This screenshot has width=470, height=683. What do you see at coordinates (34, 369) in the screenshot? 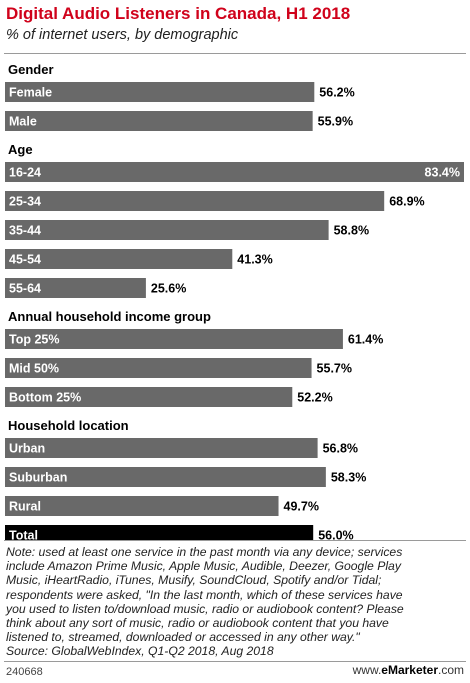
I see `bar-category-label: Mid 50%` at bounding box center [34, 369].